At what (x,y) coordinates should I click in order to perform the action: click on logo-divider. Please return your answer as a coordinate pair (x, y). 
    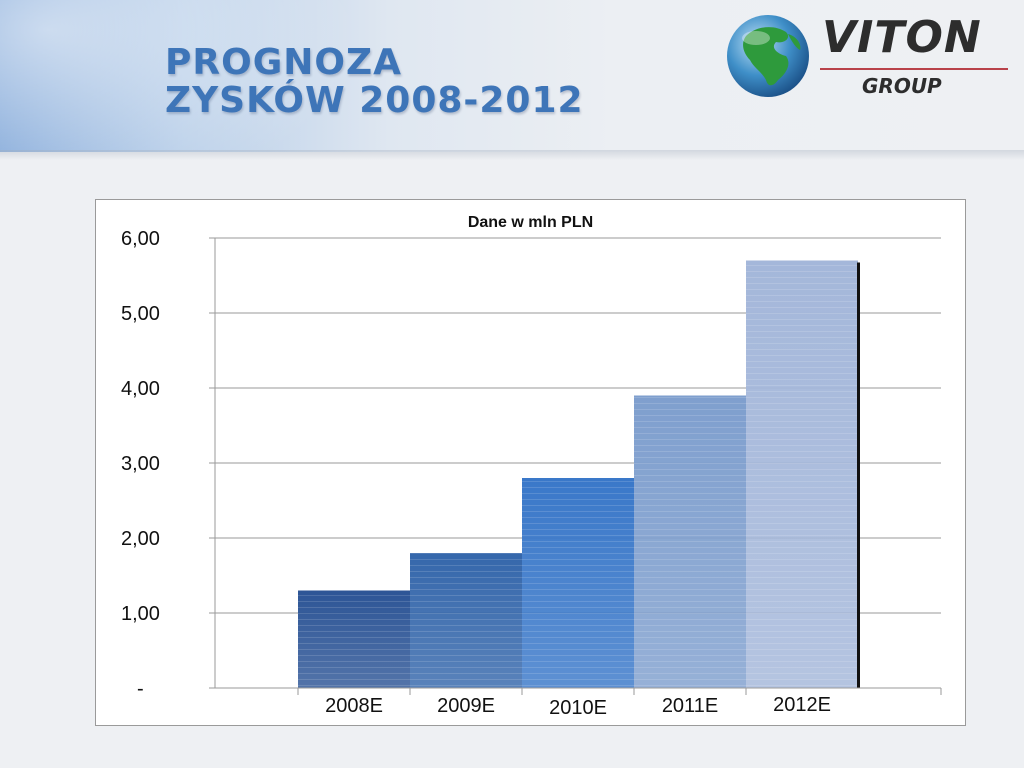
    Looking at the image, I should click on (914, 69).